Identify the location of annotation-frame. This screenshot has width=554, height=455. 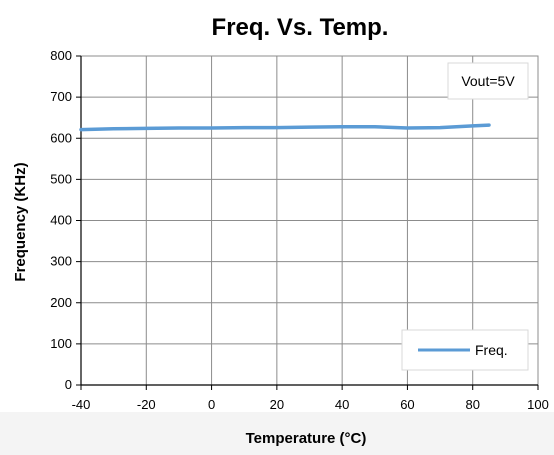
(488, 81).